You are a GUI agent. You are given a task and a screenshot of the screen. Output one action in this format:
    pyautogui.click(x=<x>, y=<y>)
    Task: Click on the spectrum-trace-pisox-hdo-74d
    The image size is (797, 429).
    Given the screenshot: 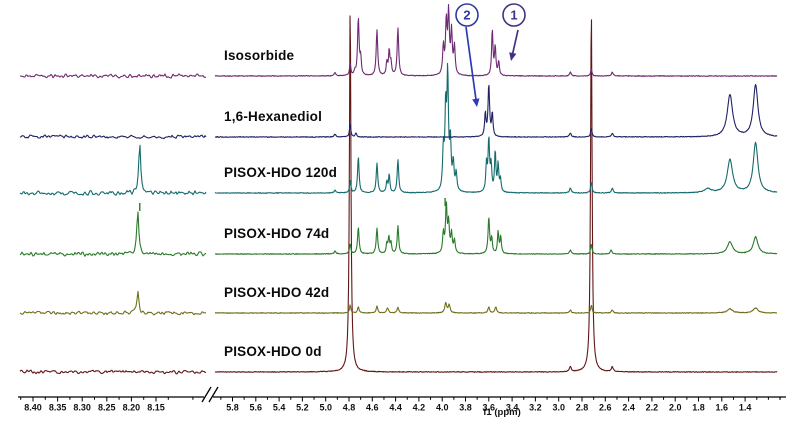 What is the action you would take?
    pyautogui.click(x=398, y=229)
    